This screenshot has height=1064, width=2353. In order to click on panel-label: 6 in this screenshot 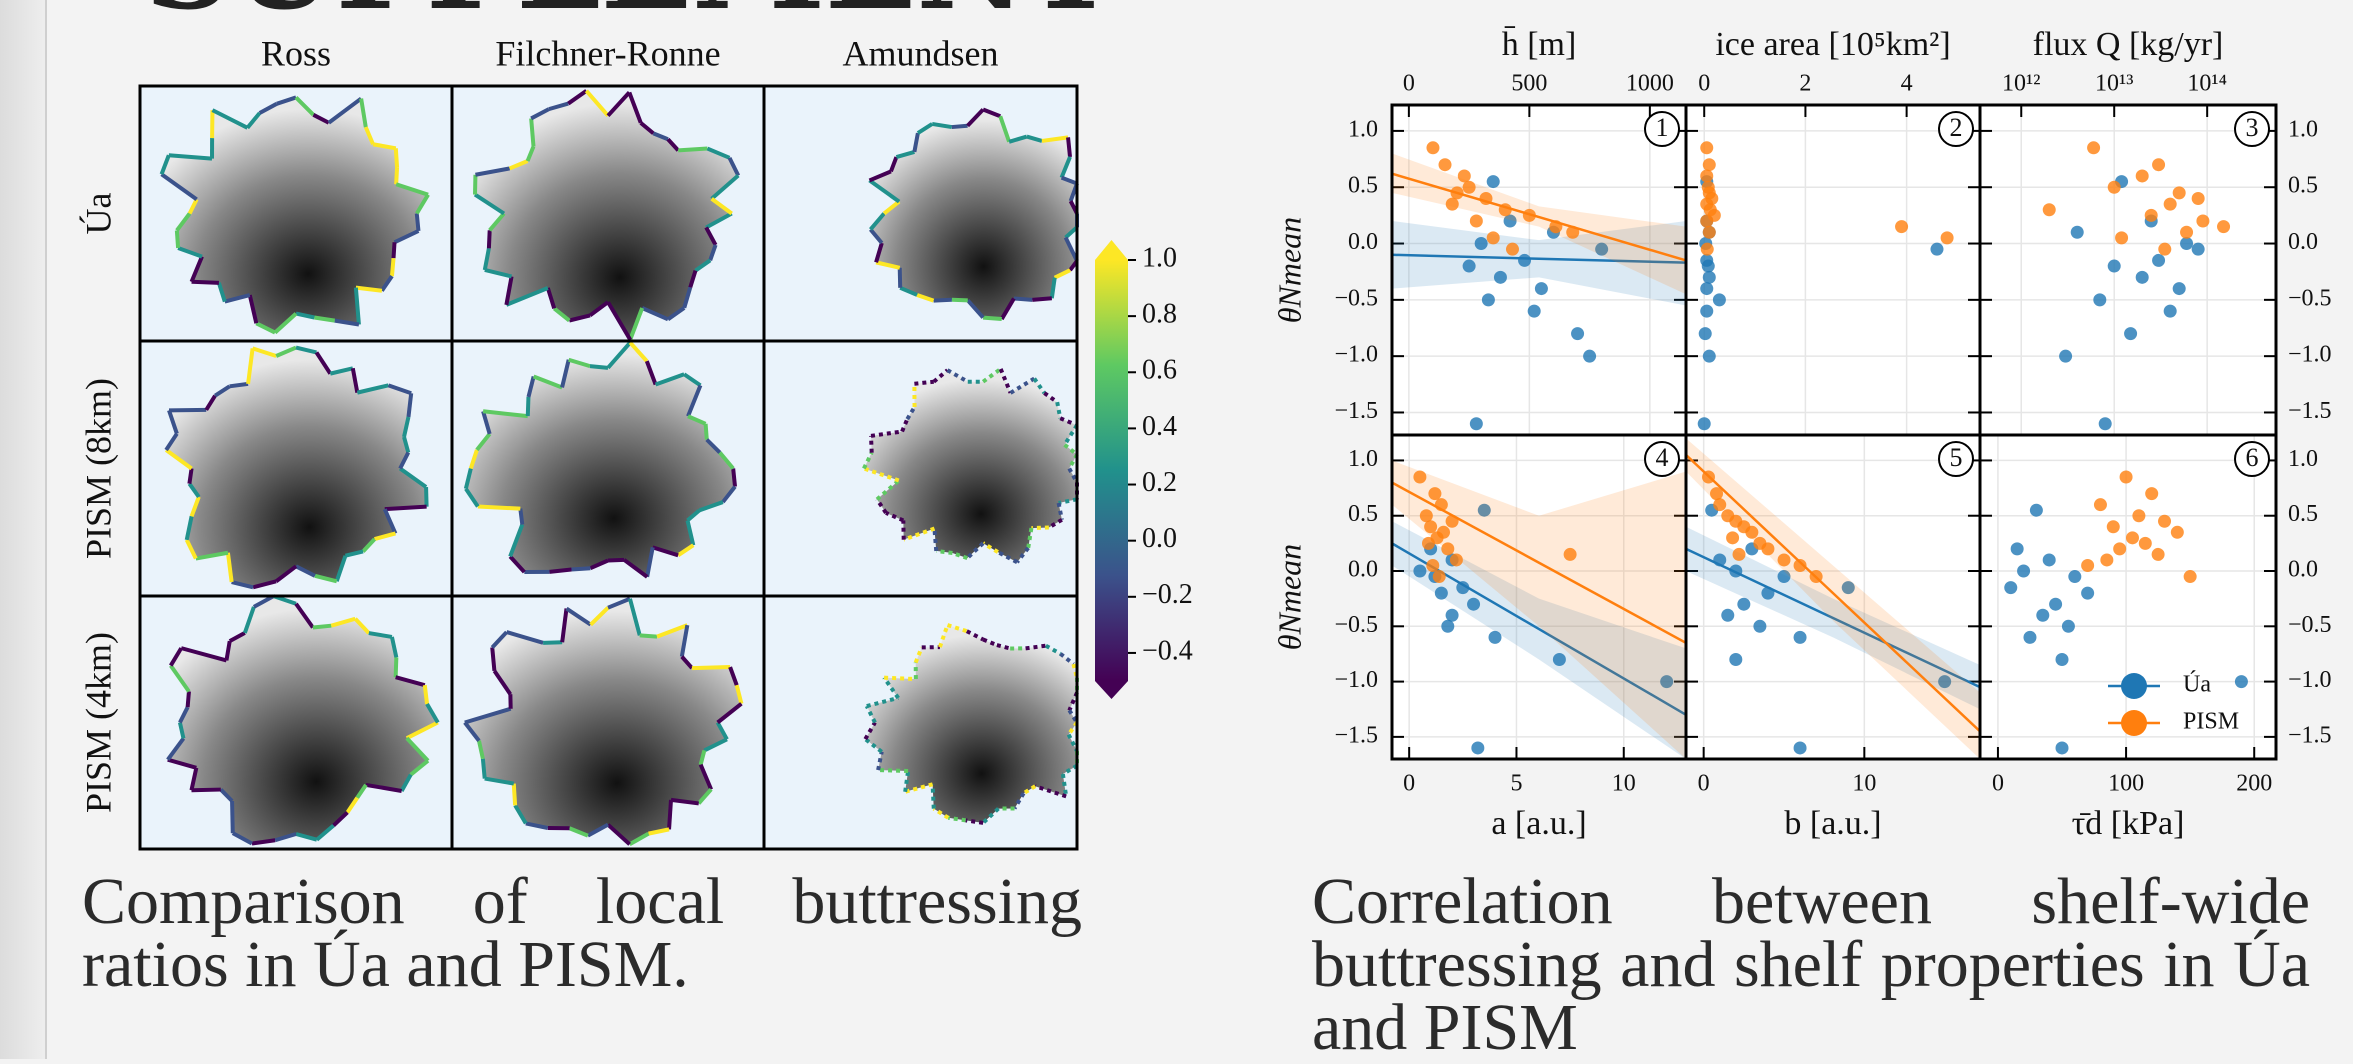, I will do `click(2252, 457)`.